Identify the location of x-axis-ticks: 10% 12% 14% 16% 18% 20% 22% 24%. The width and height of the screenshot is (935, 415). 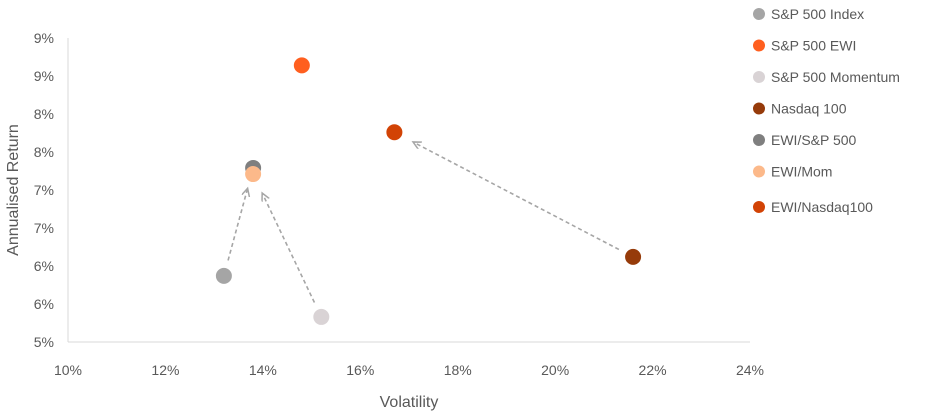
(409, 370).